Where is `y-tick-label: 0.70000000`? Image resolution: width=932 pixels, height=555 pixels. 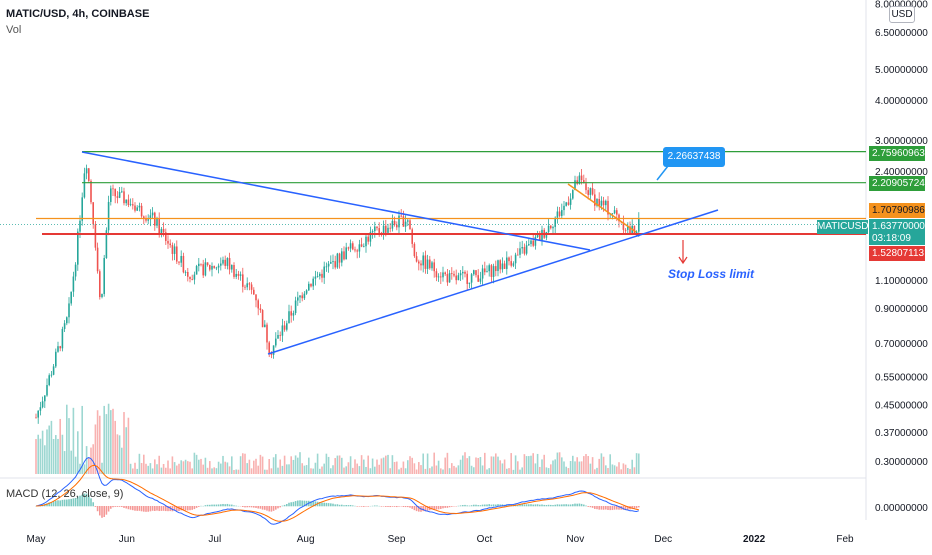
y-tick-label: 0.70000000 is located at coordinates (901, 344).